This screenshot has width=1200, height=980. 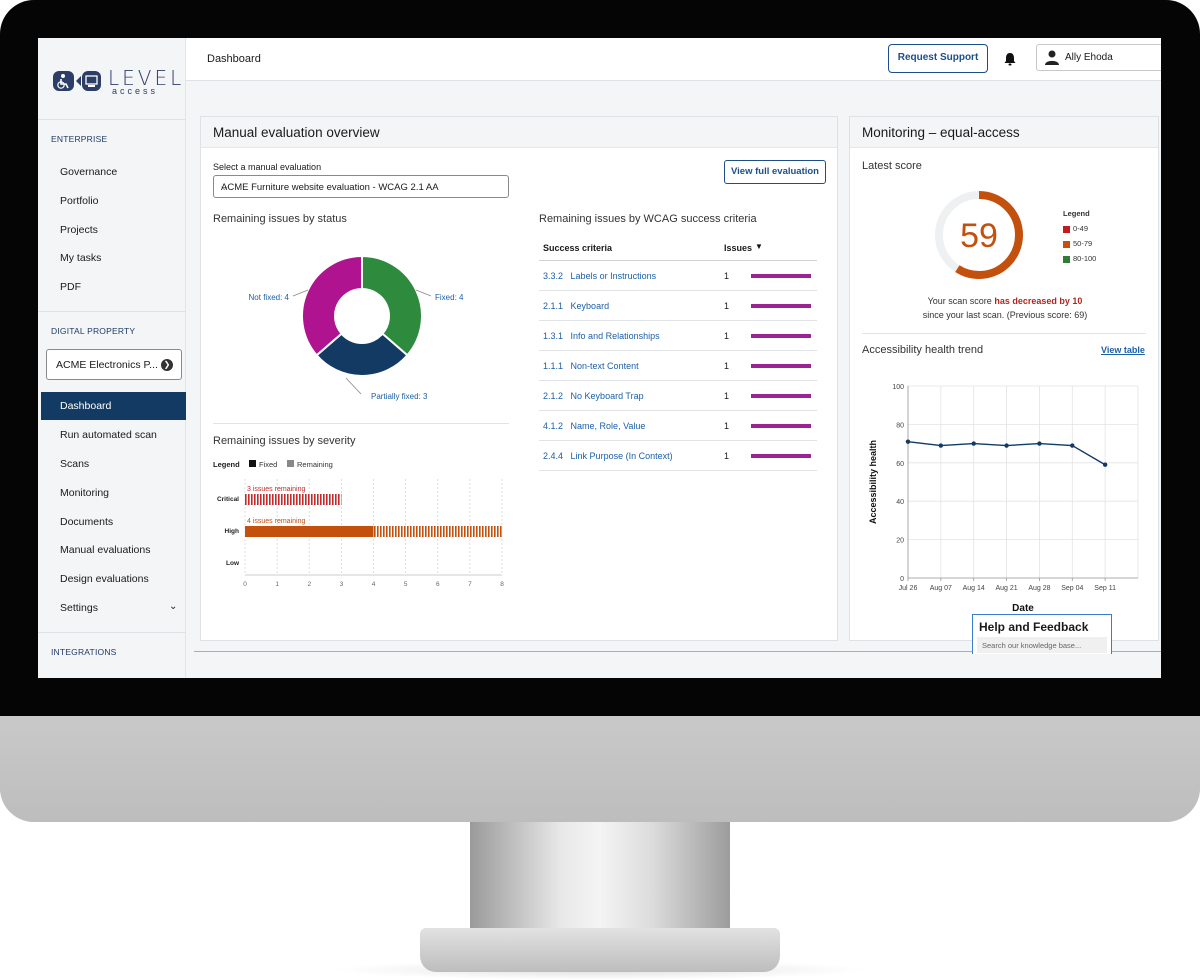 I want to click on table-row: 4.1.2 Name, Role, Value 1, so click(x=678, y=426).